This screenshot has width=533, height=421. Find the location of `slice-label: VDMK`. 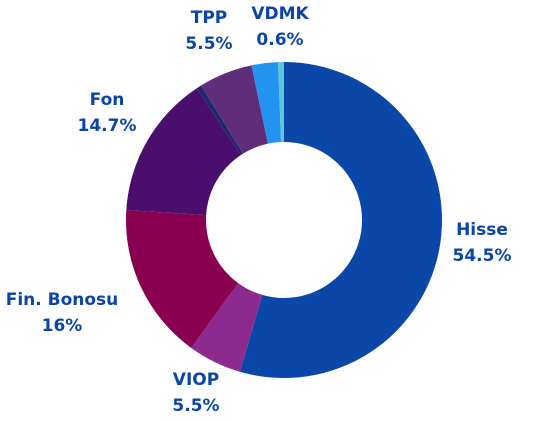

slice-label: VDMK is located at coordinates (280, 14).